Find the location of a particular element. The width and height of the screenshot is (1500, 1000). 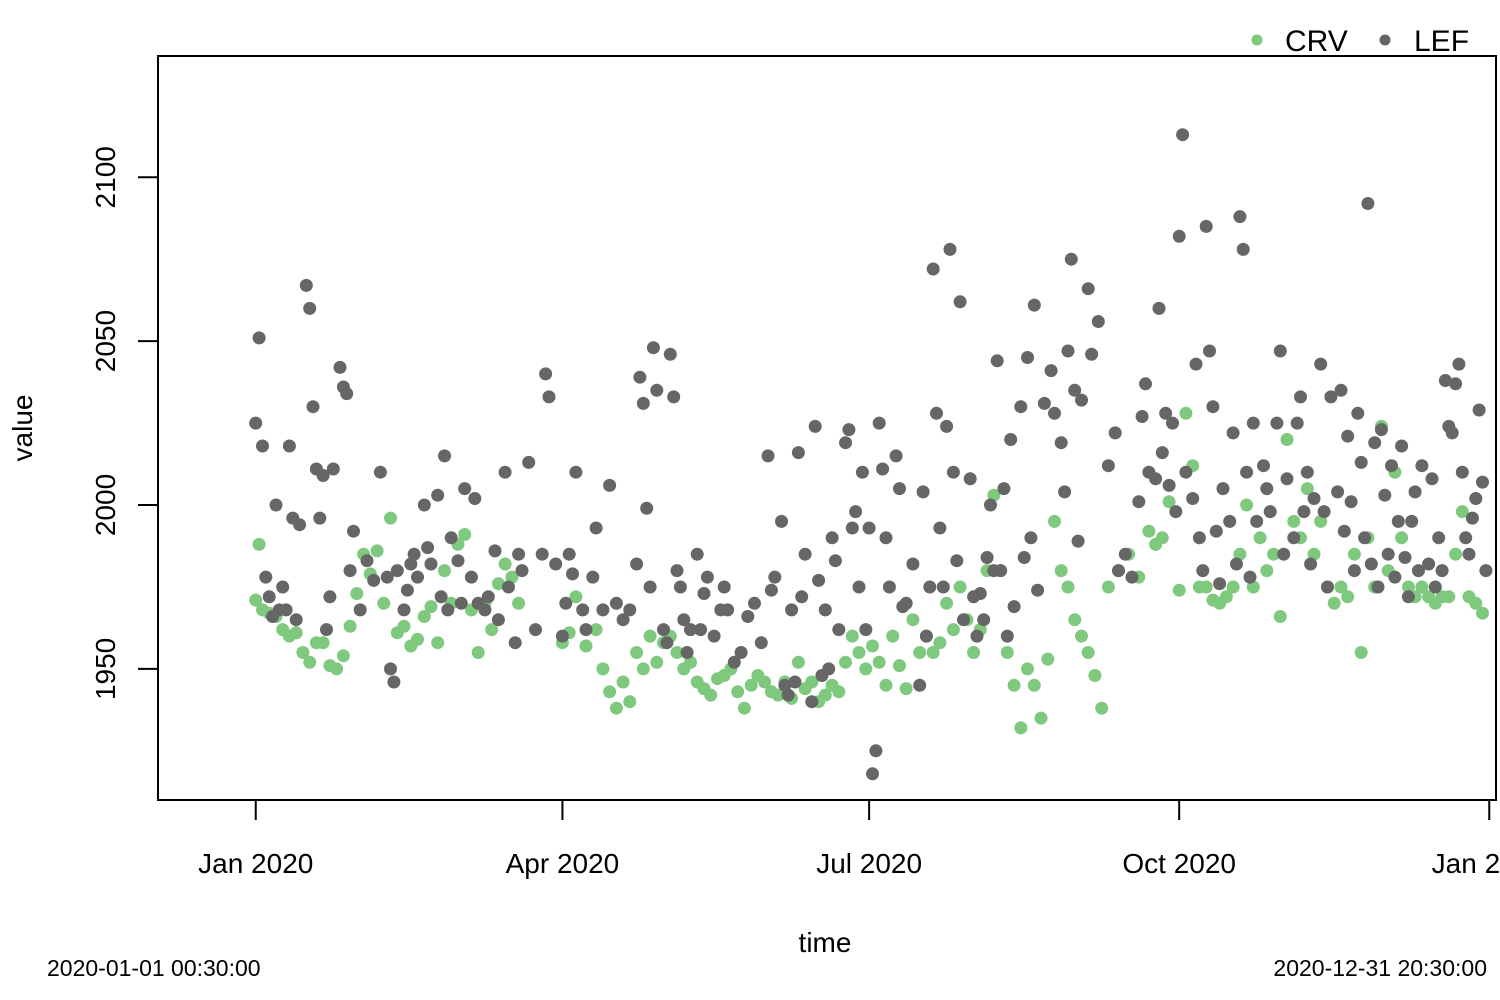

legend-marker-crv is located at coordinates (1257, 40).